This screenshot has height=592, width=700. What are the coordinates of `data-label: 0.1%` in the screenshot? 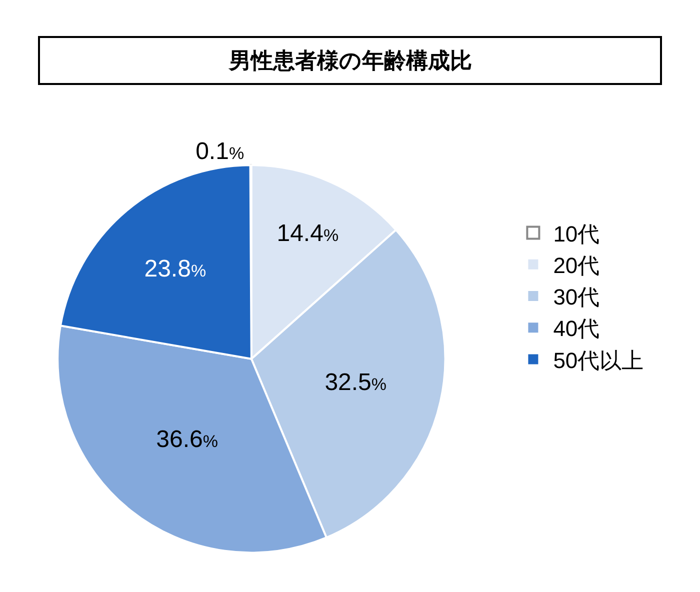 It's located at (220, 152).